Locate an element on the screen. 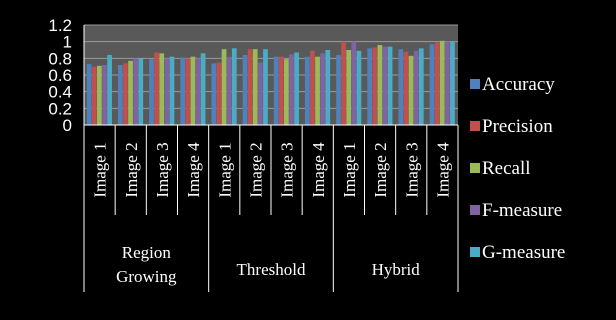 The height and width of the screenshot is (320, 616). group-label: Hybrid is located at coordinates (396, 269).